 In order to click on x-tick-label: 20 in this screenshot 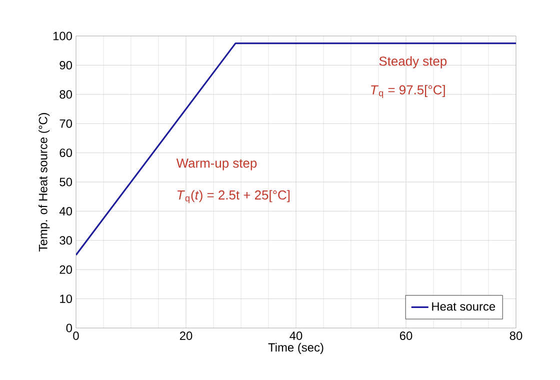, I will do `click(186, 336)`.